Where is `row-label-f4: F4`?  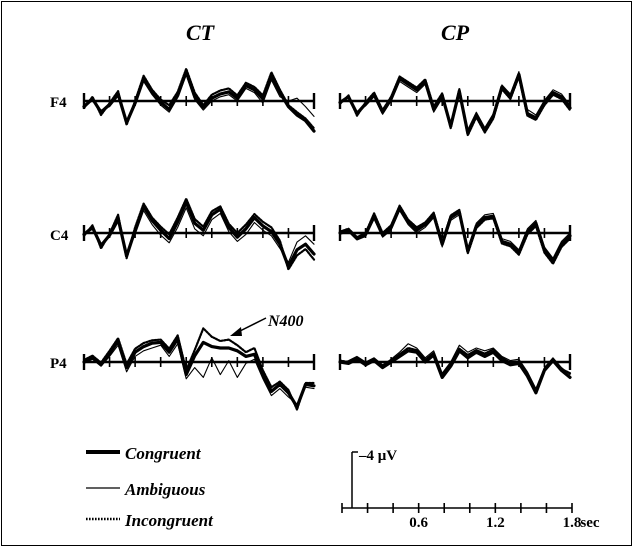 row-label-f4: F4 is located at coordinates (58, 103).